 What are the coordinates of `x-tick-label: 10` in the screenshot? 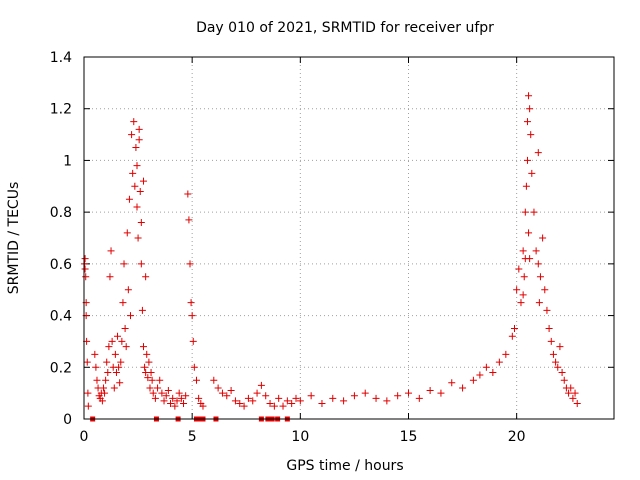 It's located at (300, 437).